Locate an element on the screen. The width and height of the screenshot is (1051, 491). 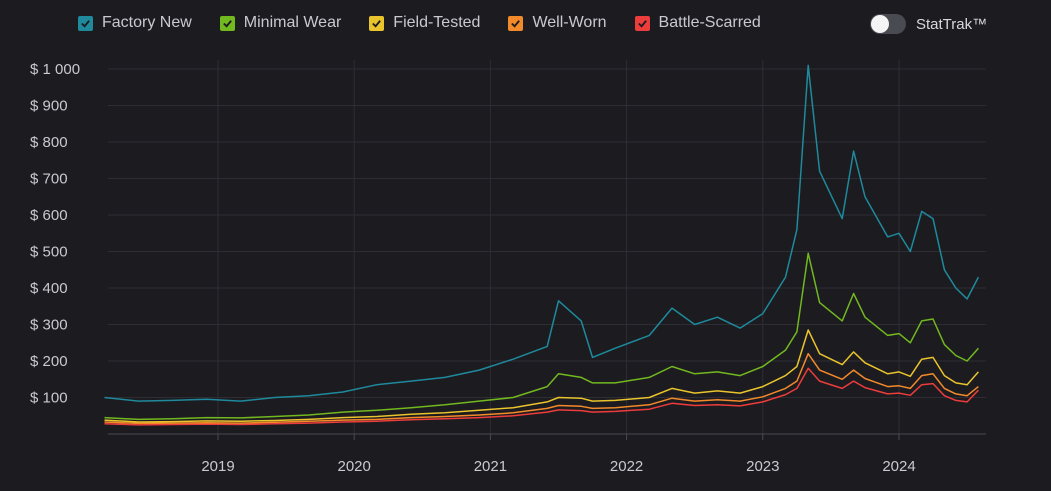
y-tick-label: $ 500 is located at coordinates (49, 252).